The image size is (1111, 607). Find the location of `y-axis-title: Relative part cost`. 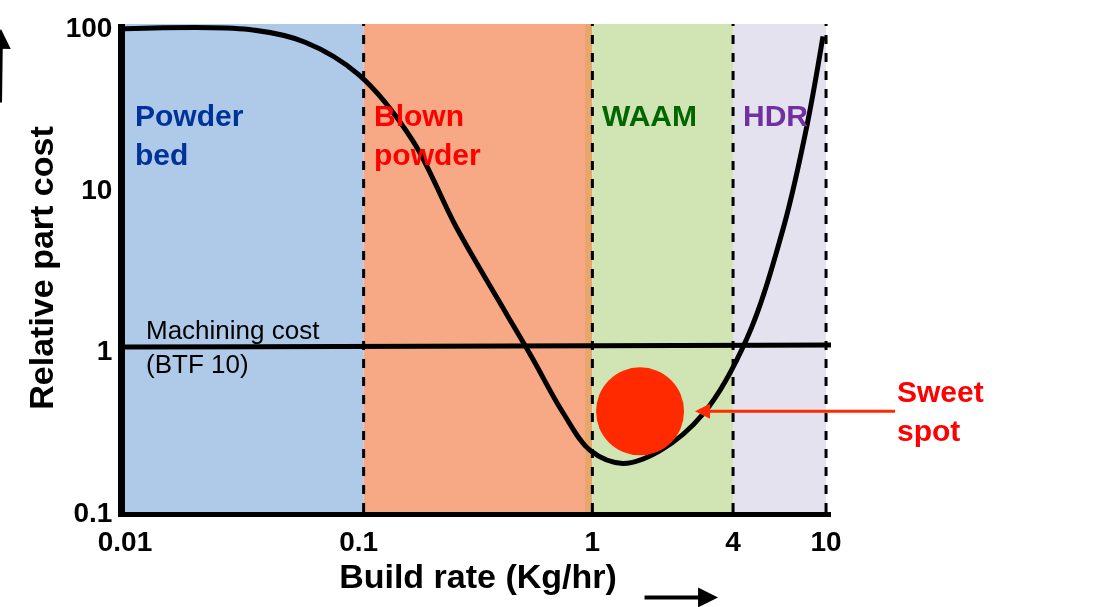

y-axis-title: Relative part cost is located at coordinates (41, 268).